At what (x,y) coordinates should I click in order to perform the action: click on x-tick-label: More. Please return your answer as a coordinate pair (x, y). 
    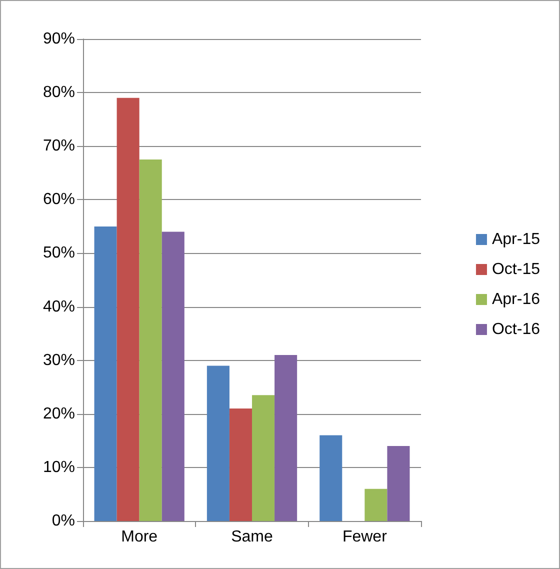
    Looking at the image, I should click on (139, 537).